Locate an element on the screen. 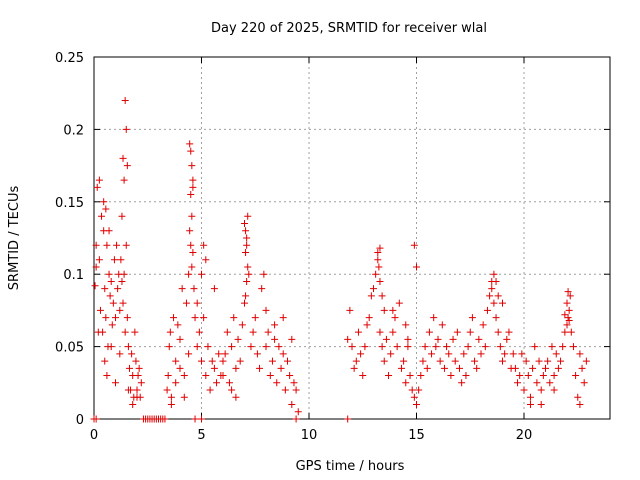 This screenshot has height=480, width=640. y-tick-label: 0.05 is located at coordinates (69, 348).